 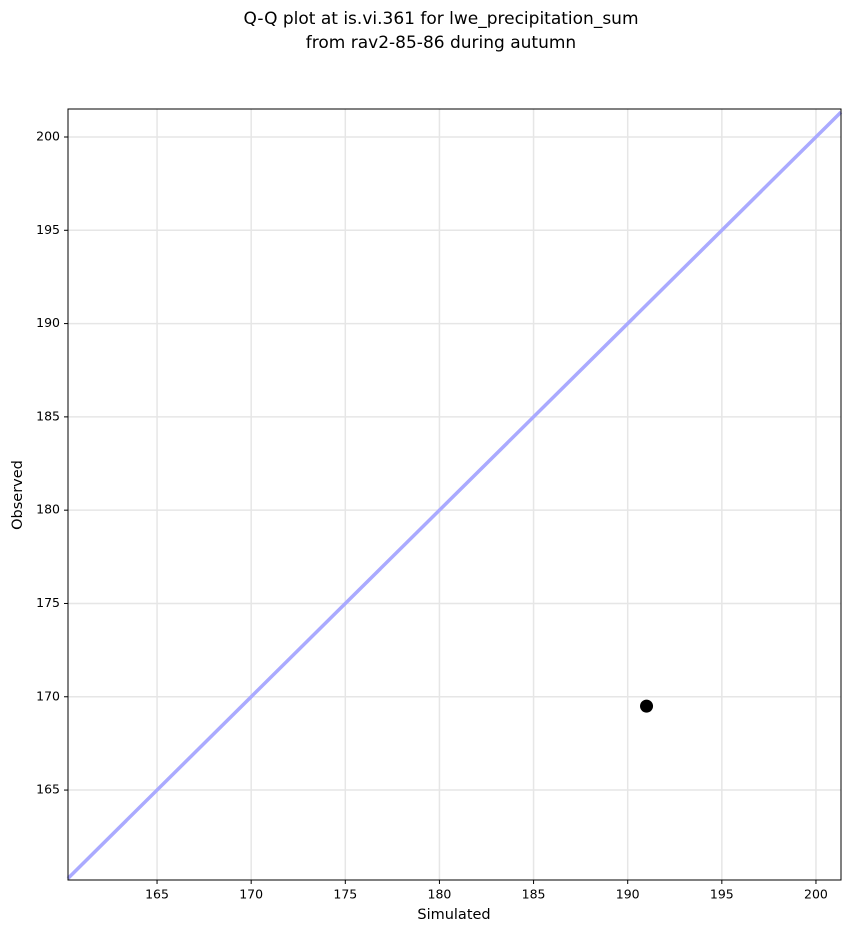 I want to click on x-tick-label: 175, so click(x=345, y=894).